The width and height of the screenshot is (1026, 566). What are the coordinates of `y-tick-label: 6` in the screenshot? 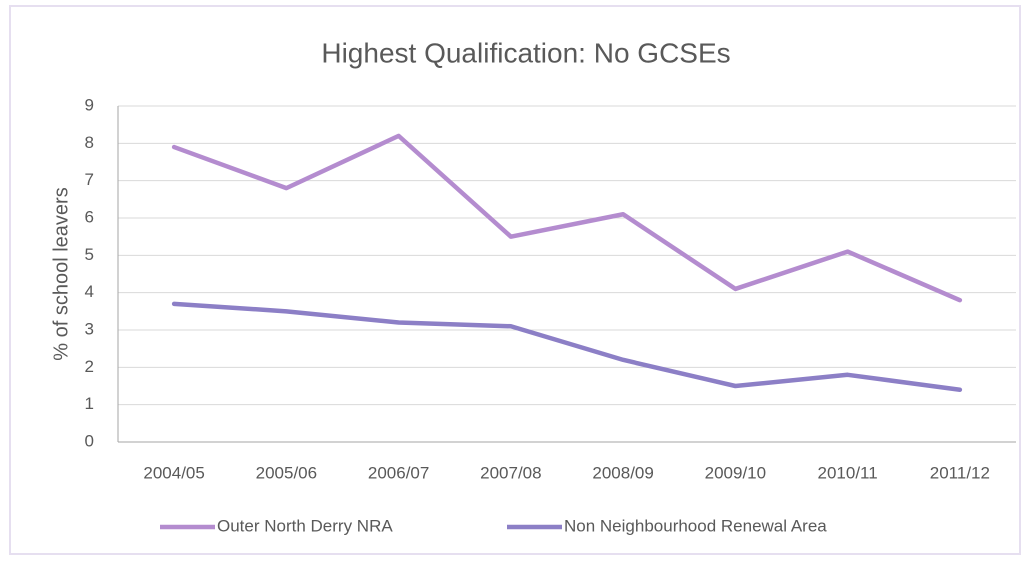 It's located at (89, 216).